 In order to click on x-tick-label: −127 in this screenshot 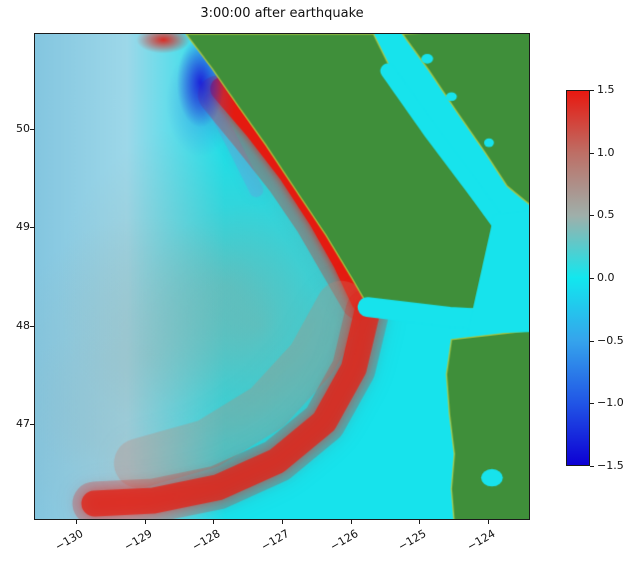, I will do `click(275, 540)`.